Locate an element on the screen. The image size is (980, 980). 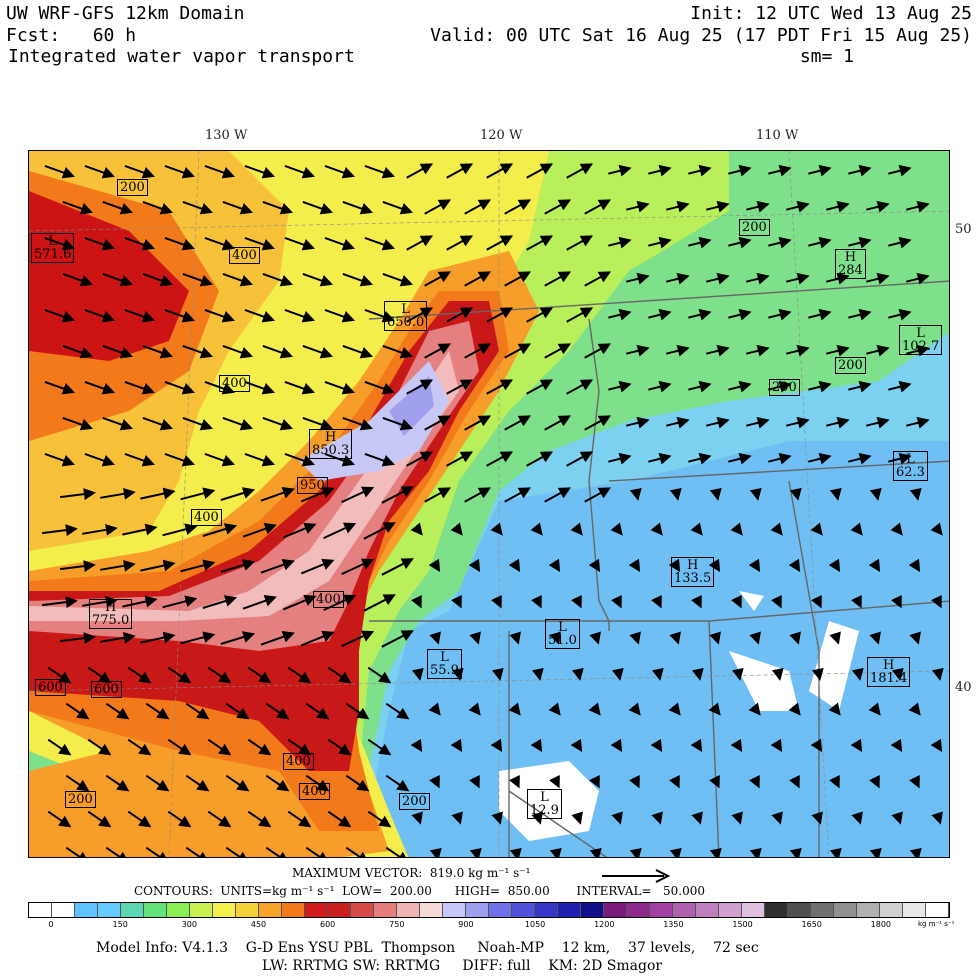
contour-label: 600 is located at coordinates (50, 687).